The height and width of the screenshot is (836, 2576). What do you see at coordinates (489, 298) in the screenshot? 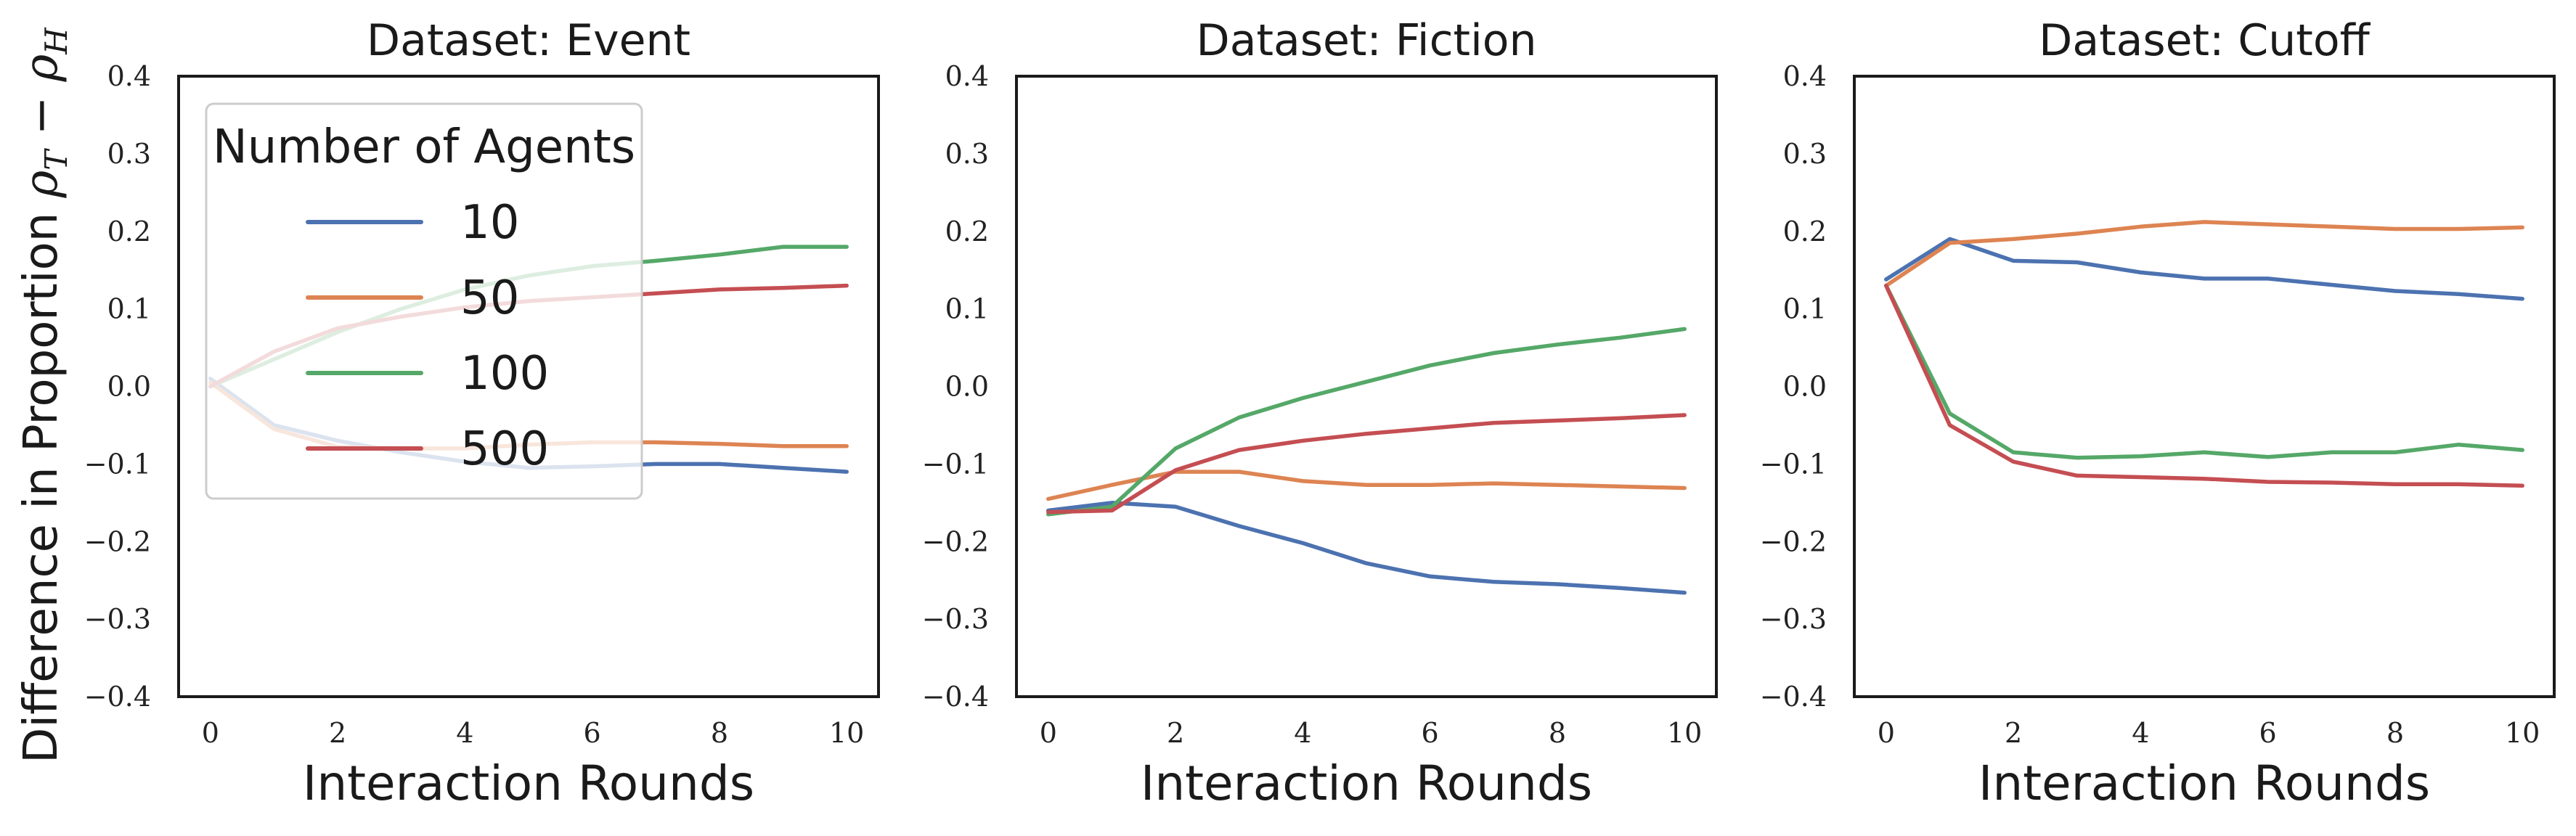
I see `legend-label-50: 50` at bounding box center [489, 298].